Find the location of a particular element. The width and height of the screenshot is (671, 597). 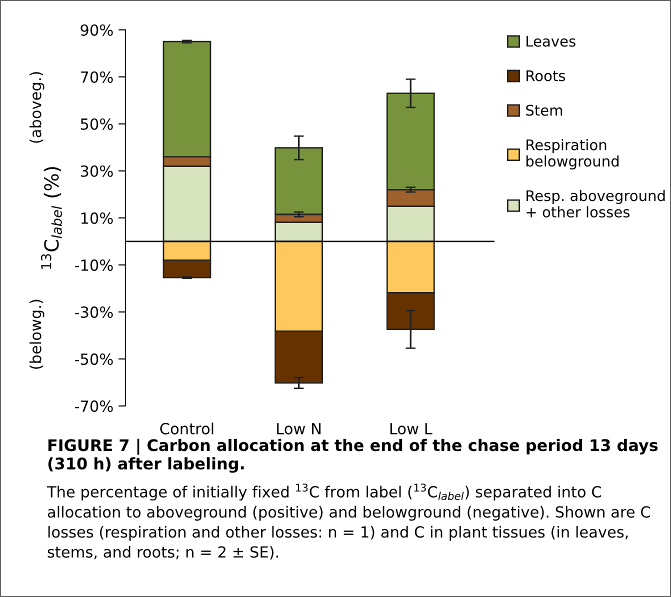

x-tick-label: Low L is located at coordinates (411, 428).